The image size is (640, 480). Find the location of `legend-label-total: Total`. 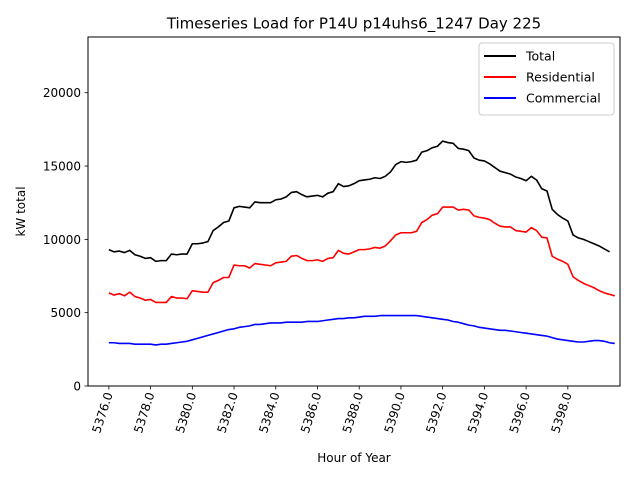

legend-label-total: Total is located at coordinates (540, 56).